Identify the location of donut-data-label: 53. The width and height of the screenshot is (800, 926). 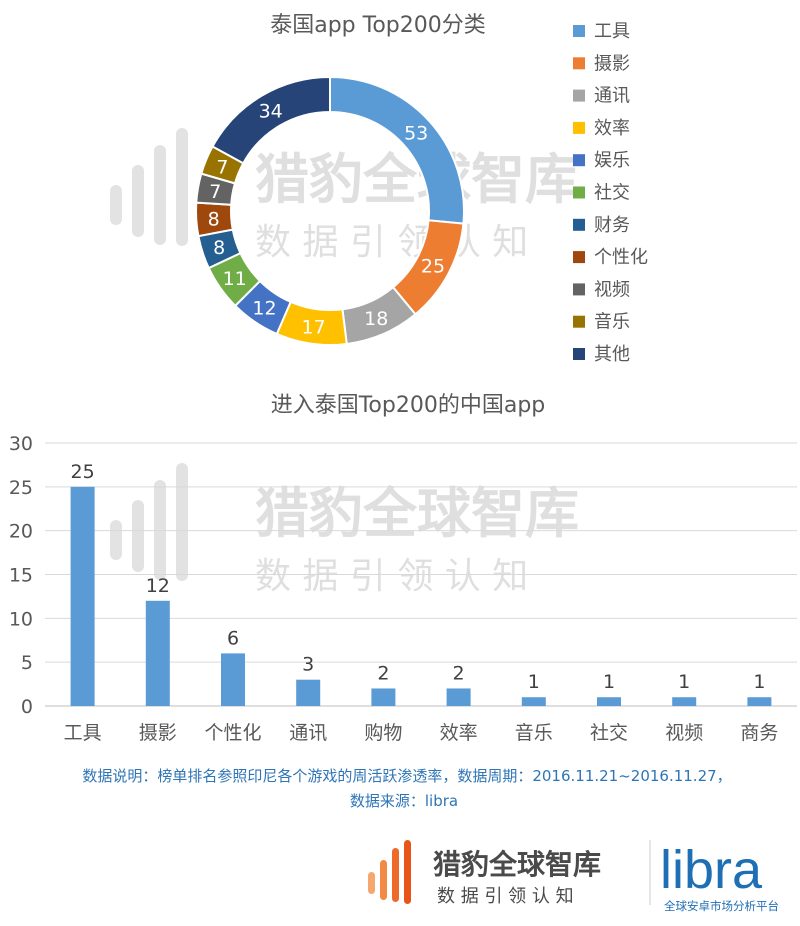
(416, 134).